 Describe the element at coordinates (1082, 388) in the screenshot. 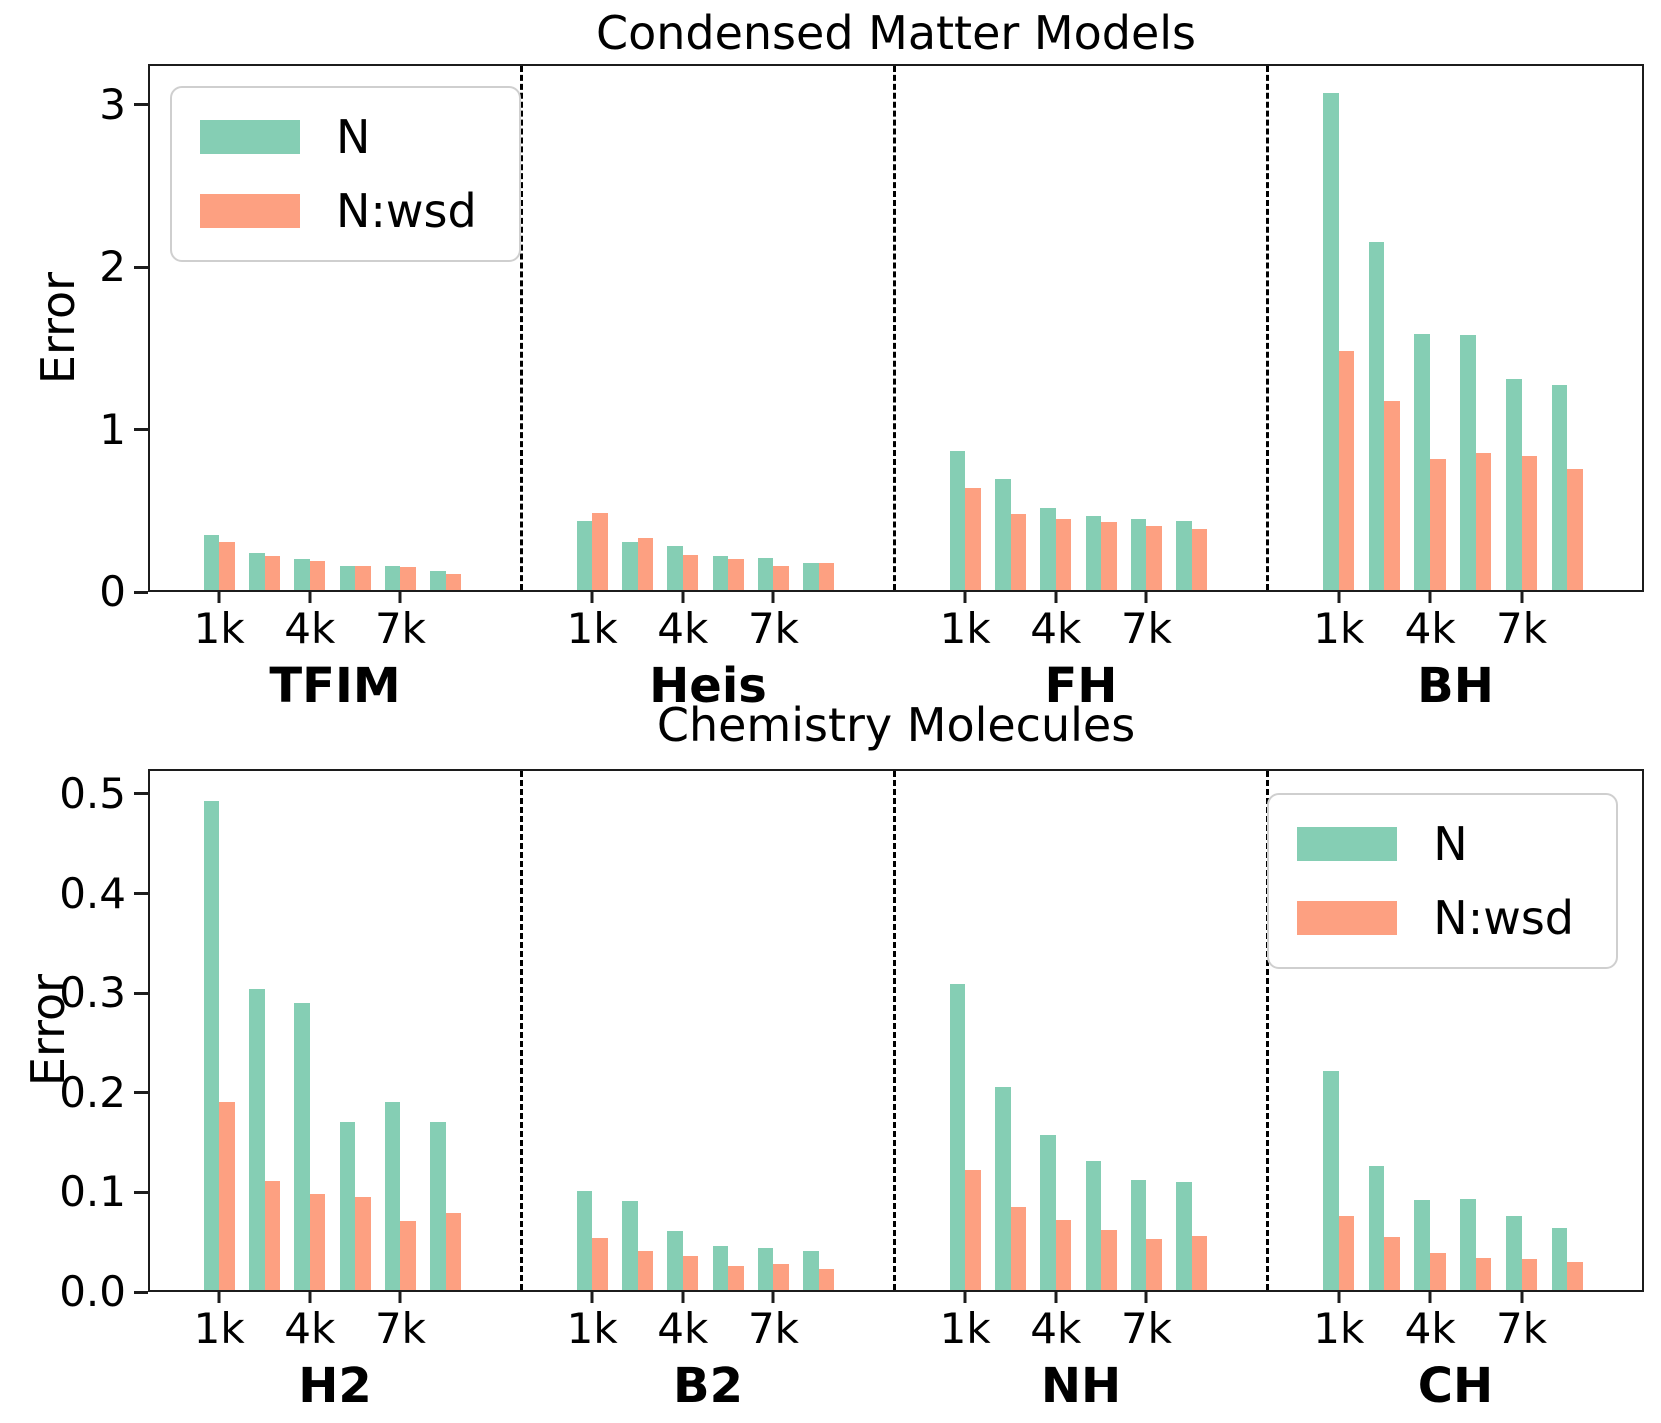

I see `section-fh: 1k 4k 7k FH` at that location.